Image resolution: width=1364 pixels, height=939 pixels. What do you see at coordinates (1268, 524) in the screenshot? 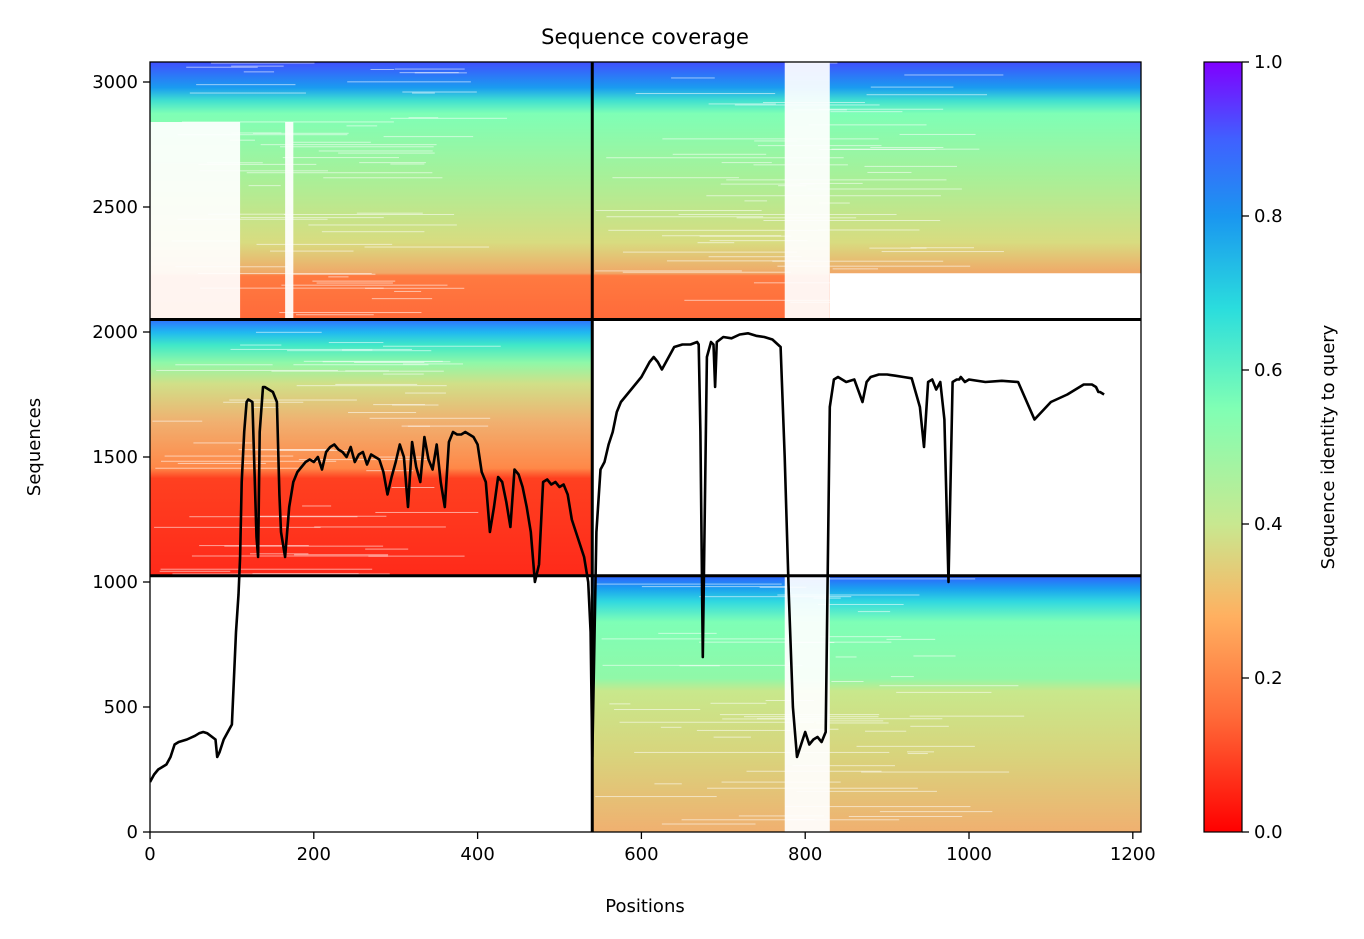
I see `colorbar-tick-label: 0.4` at bounding box center [1268, 524].